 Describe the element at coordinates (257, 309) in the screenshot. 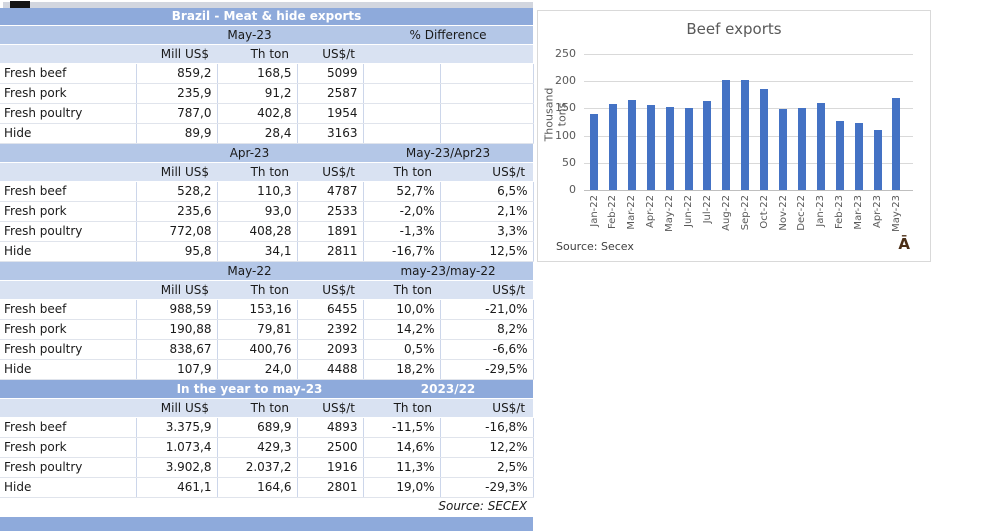

I see `value-cell: 153,16` at that location.